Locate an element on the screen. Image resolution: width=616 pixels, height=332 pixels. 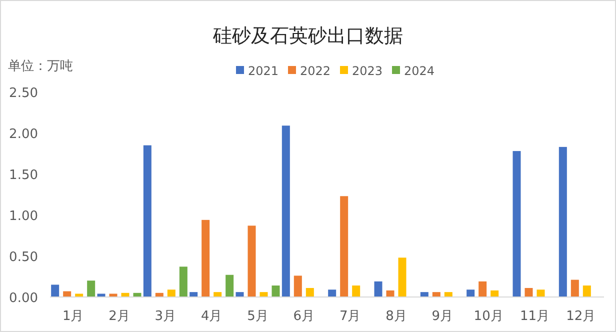
x-tick-label: 10月 is located at coordinates (489, 316).